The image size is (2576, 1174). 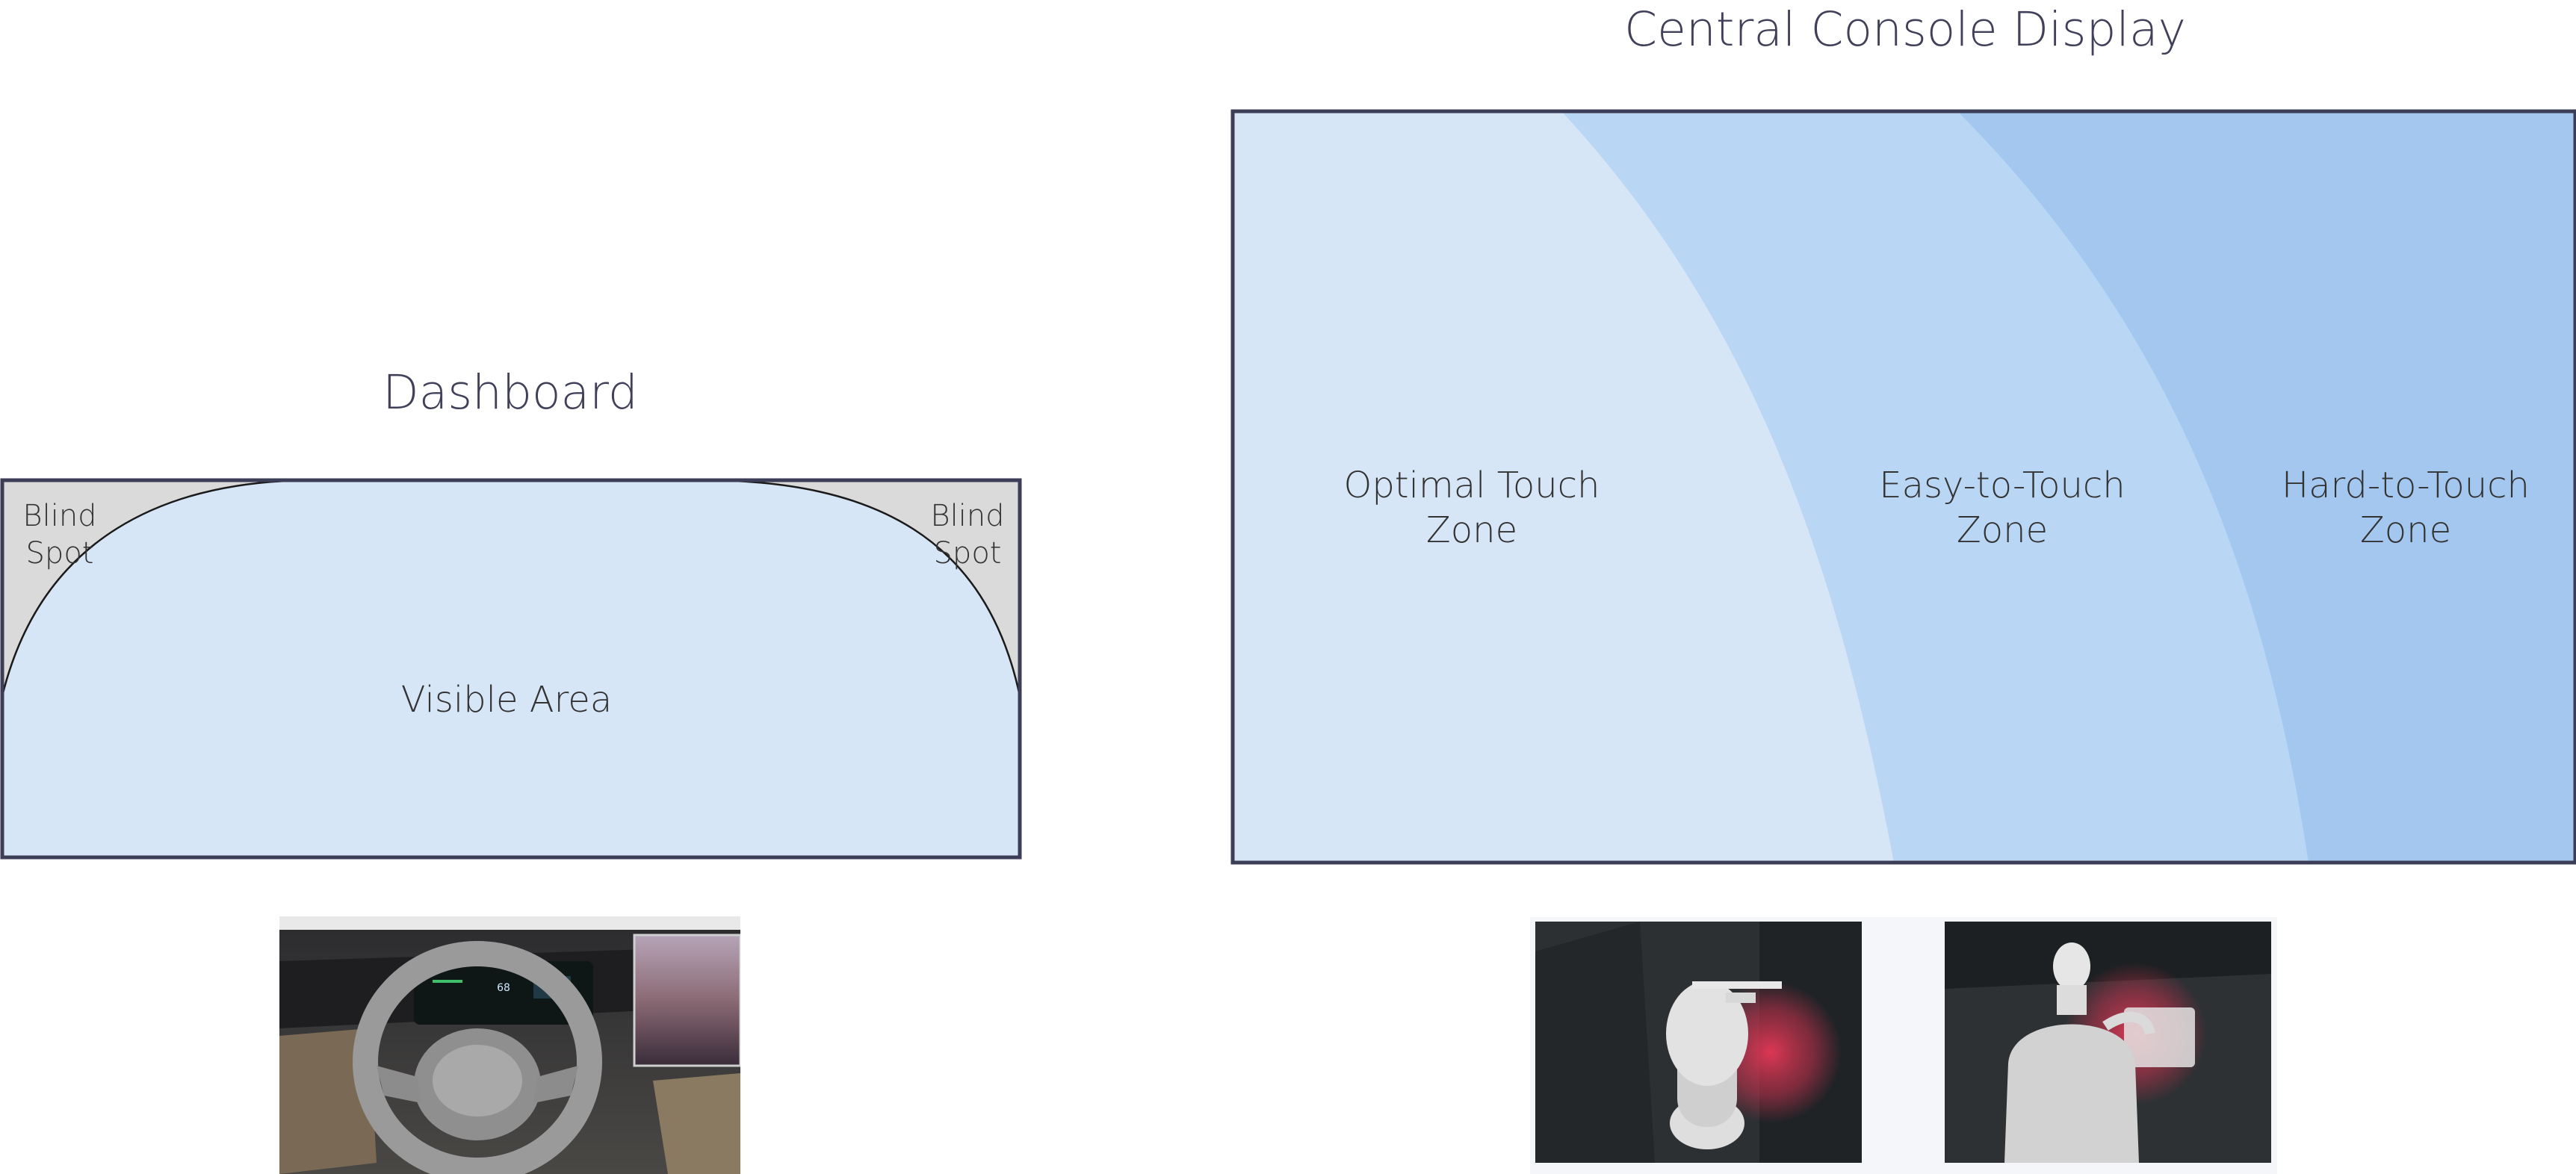 I want to click on dashboard-frame, so click(x=511, y=669).